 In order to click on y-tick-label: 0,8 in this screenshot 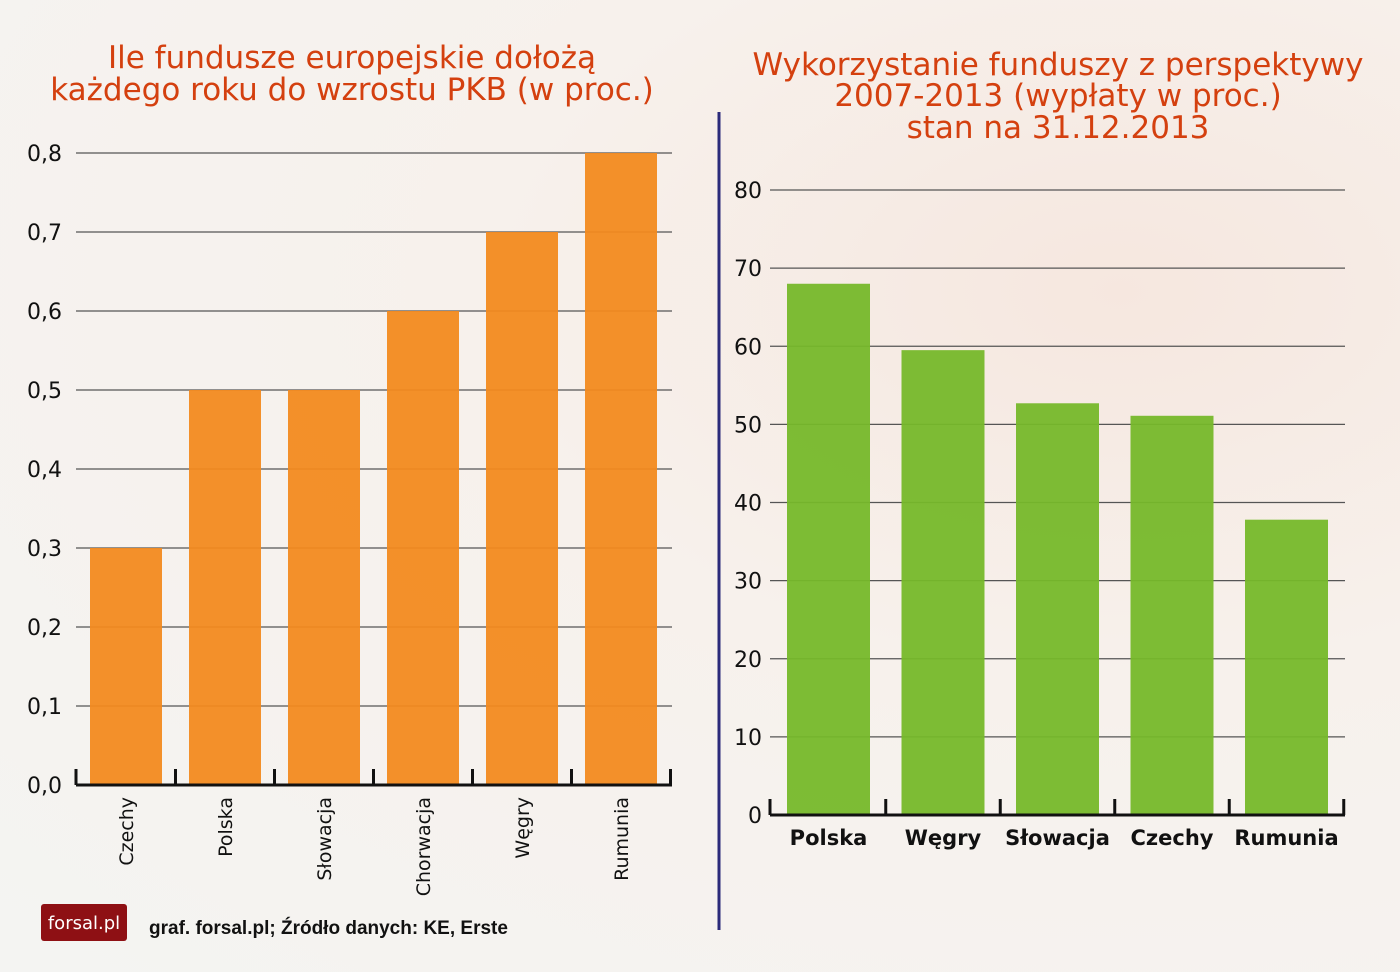, I will do `click(44, 154)`.